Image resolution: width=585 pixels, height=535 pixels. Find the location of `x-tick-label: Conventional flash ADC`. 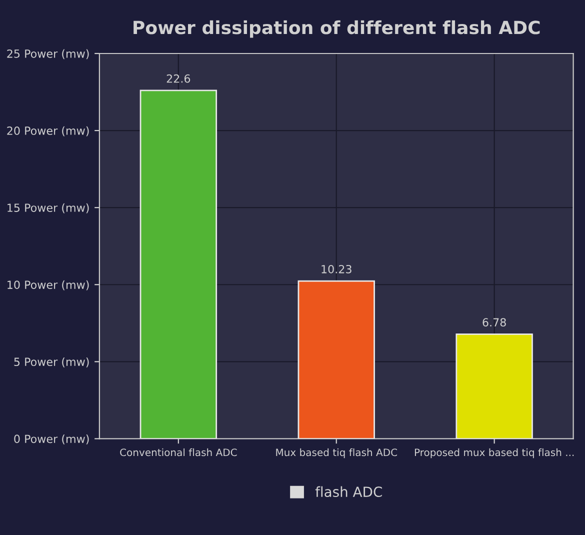

x-tick-label: Conventional flash ADC is located at coordinates (178, 452).